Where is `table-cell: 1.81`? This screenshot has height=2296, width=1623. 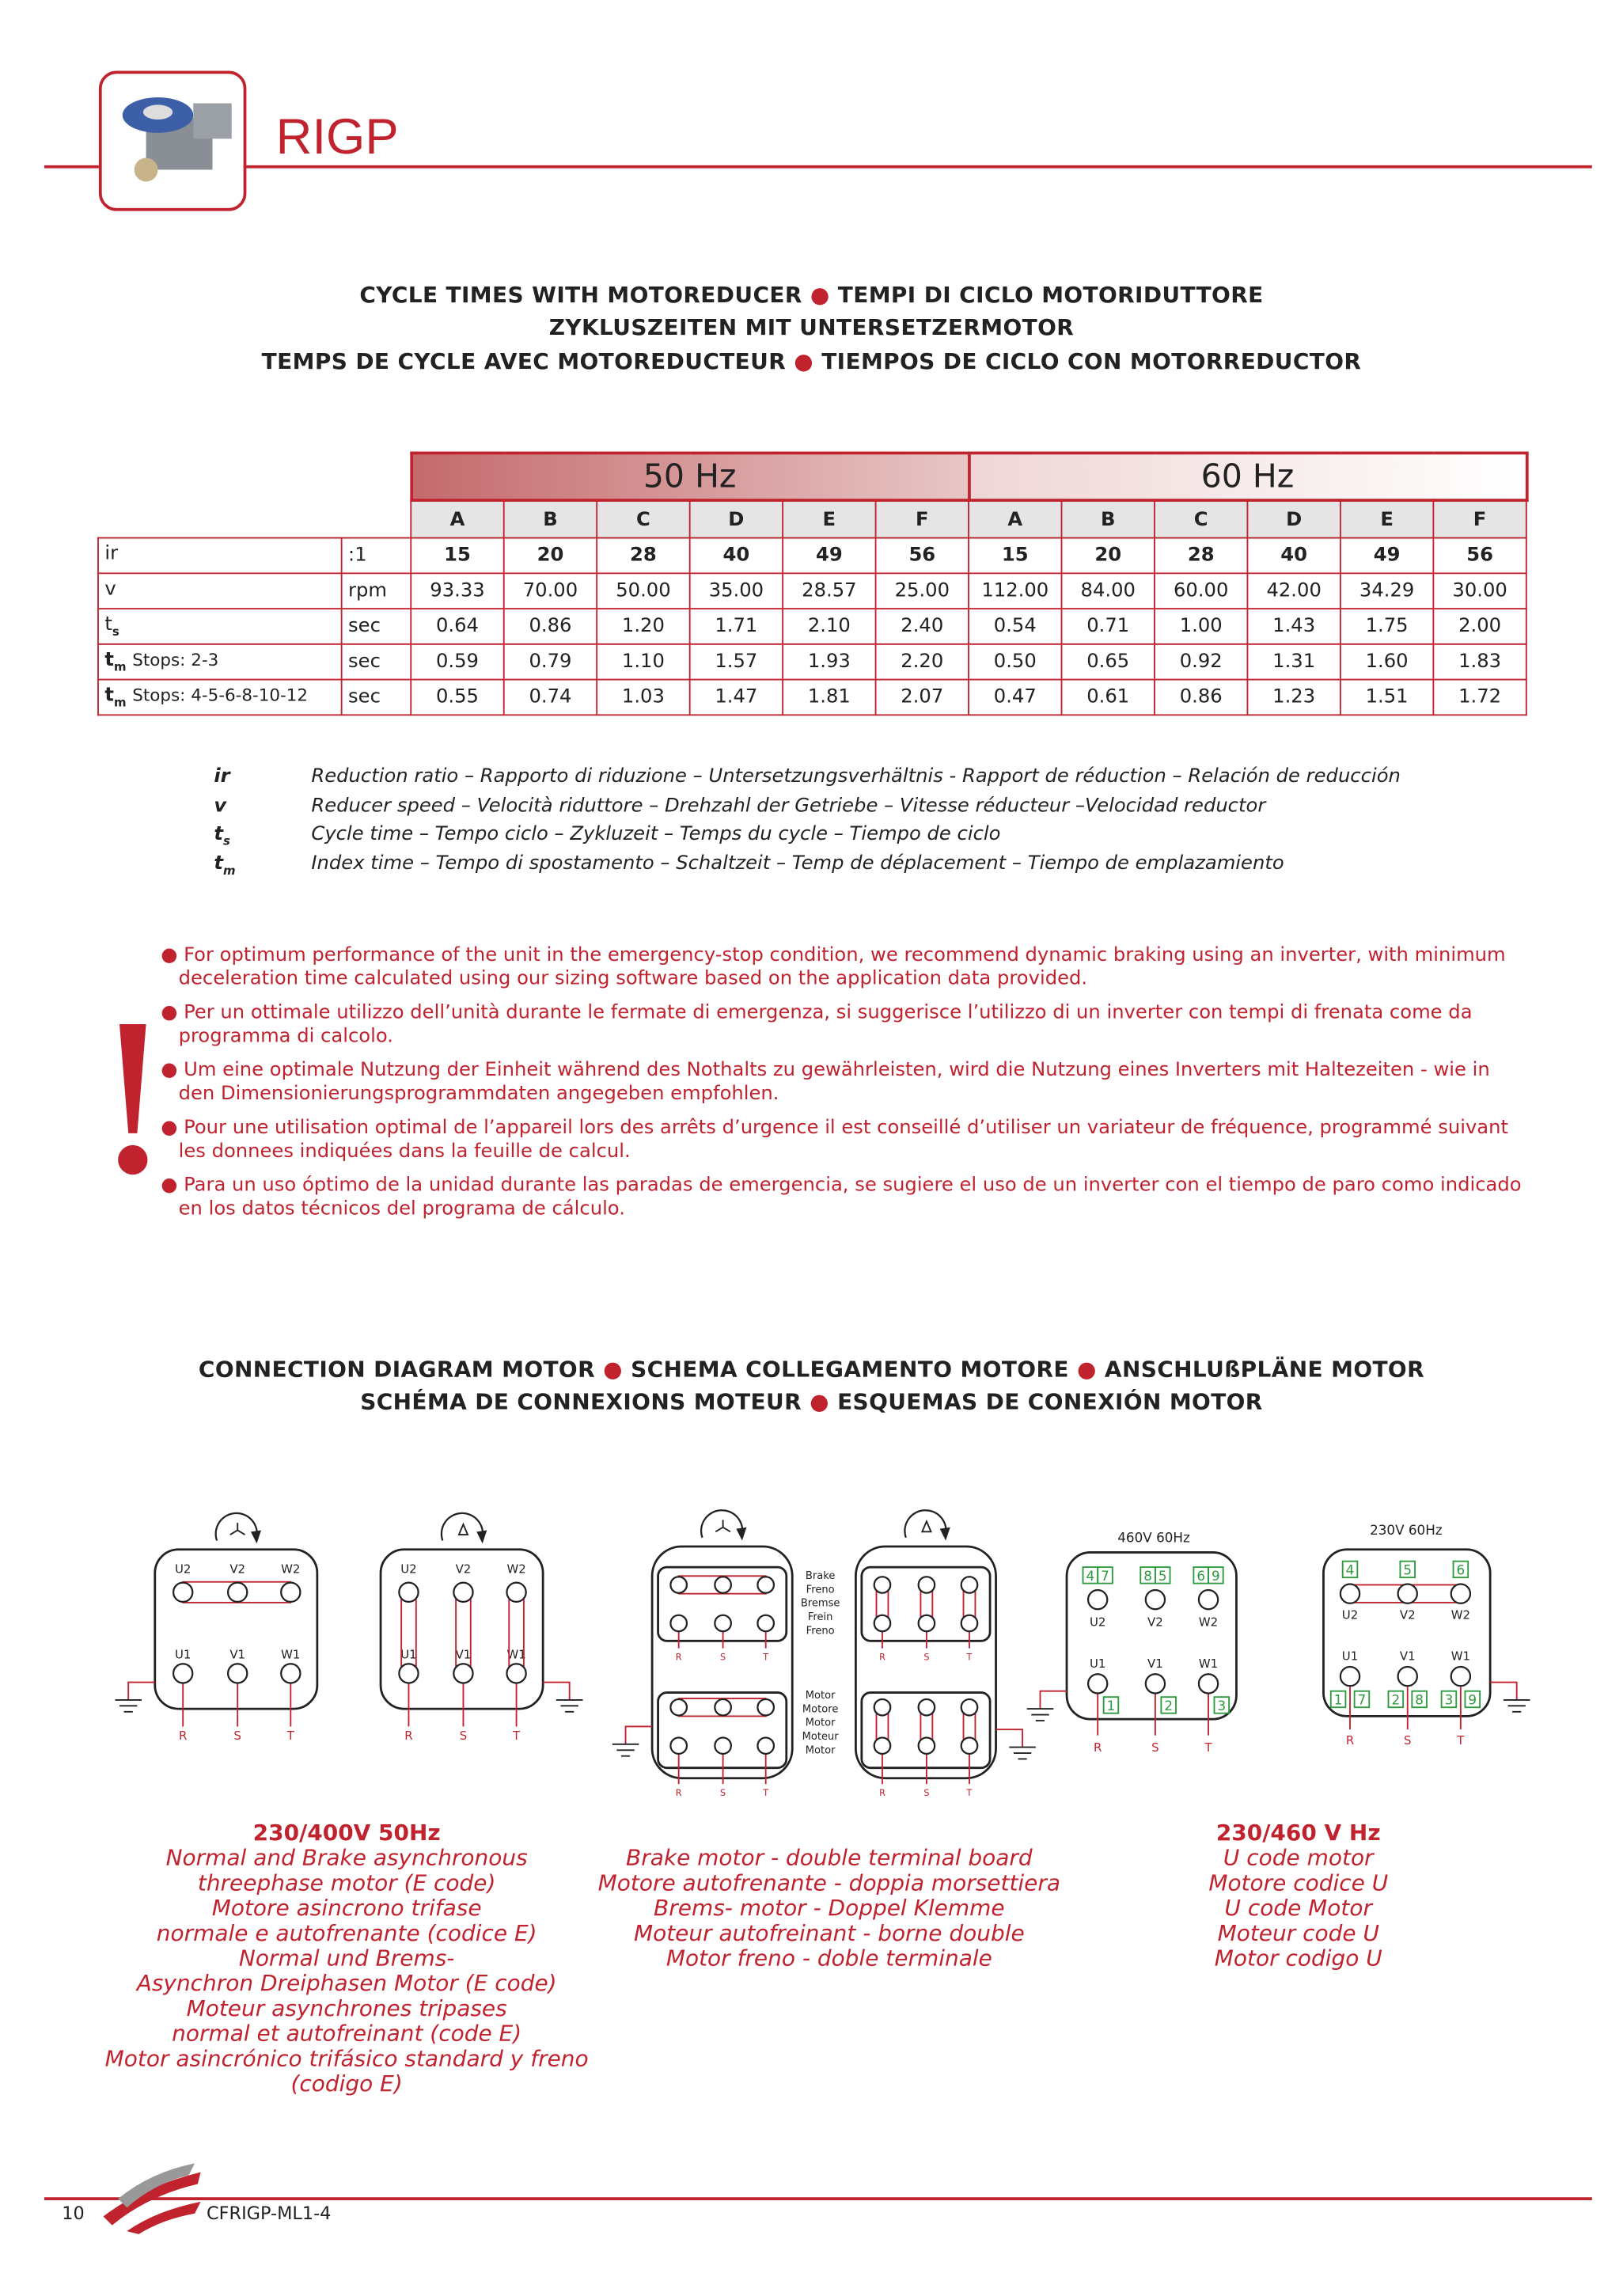 table-cell: 1.81 is located at coordinates (830, 697).